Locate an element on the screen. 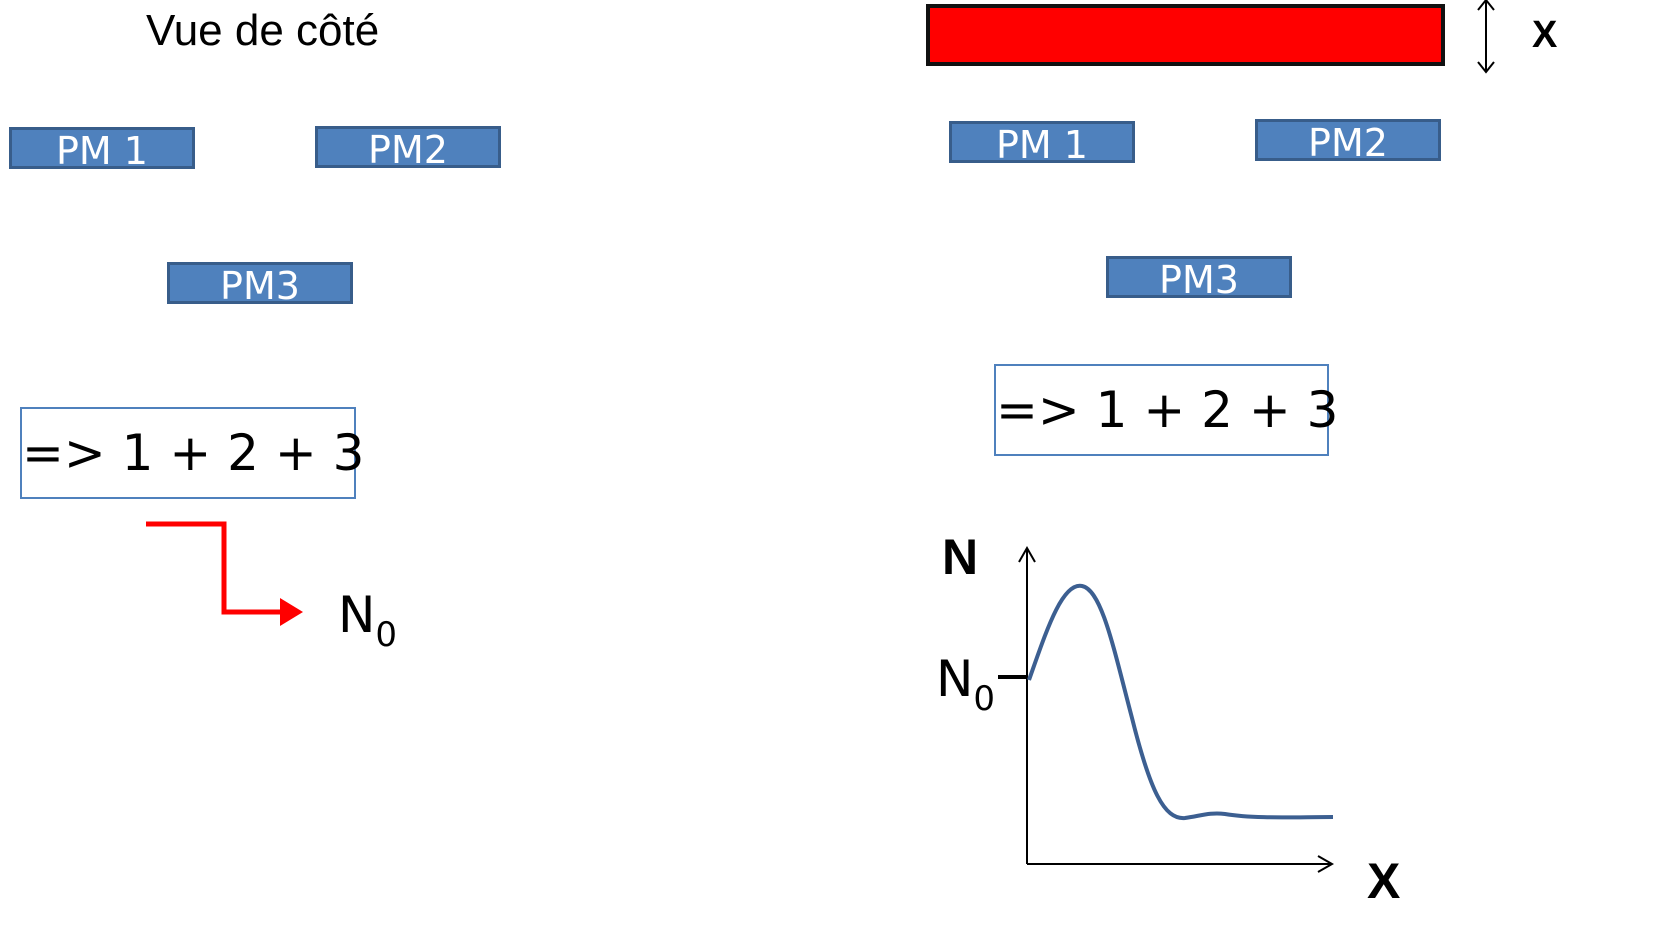 This screenshot has width=1657, height=951. graph-x-label: X is located at coordinates (1384, 881).